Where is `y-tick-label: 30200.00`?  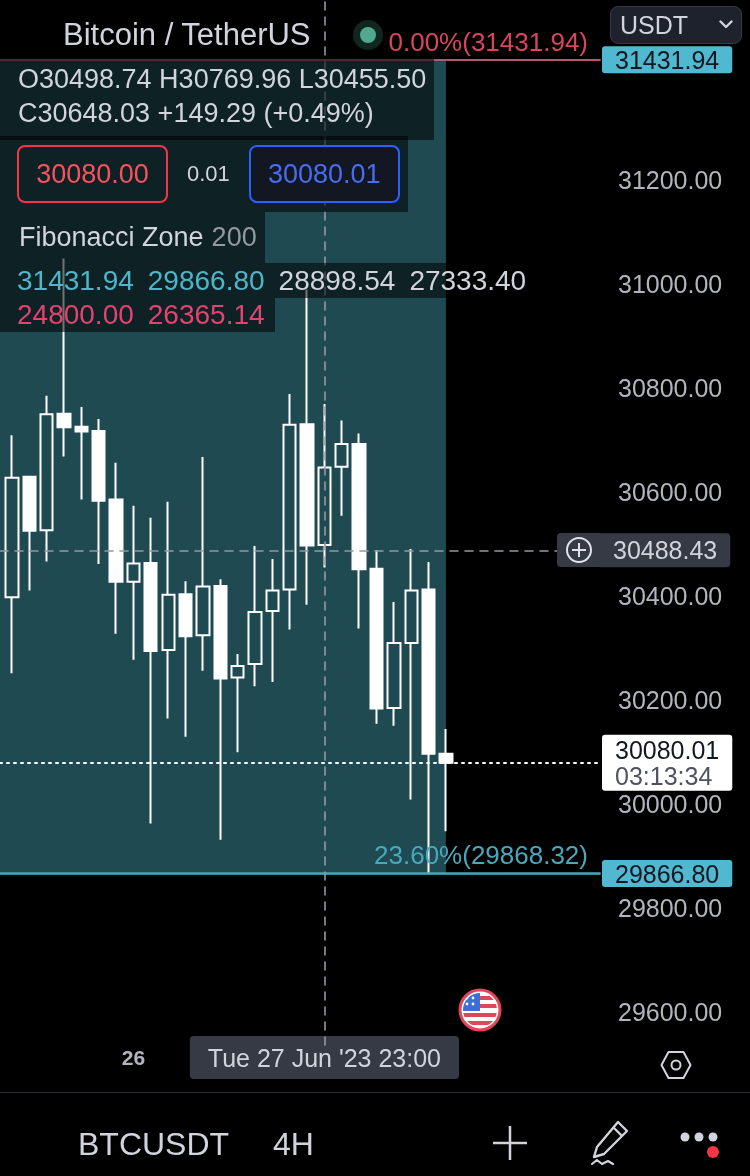
y-tick-label: 30200.00 is located at coordinates (670, 700).